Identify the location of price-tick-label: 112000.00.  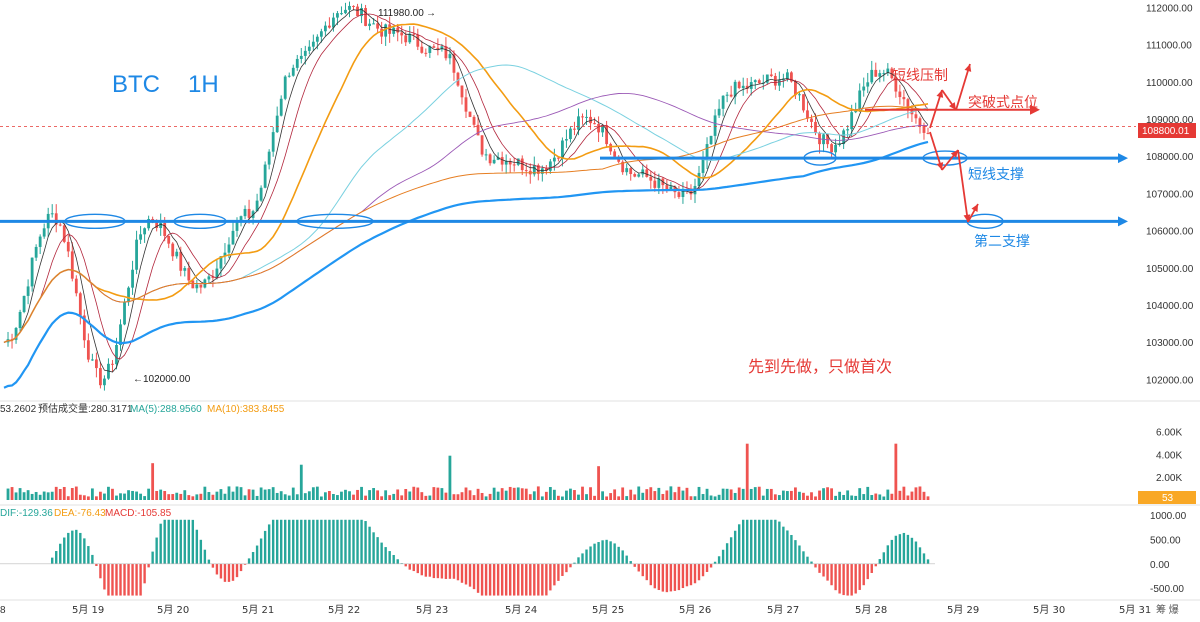
(1169, 8).